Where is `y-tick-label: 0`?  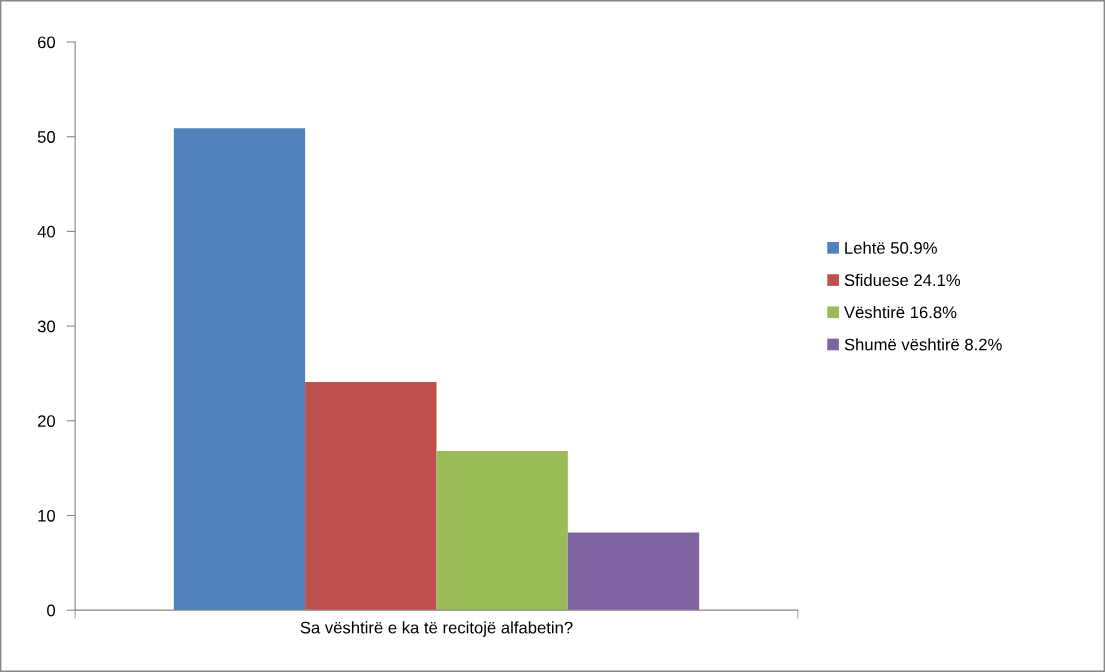
y-tick-label: 0 is located at coordinates (51, 610).